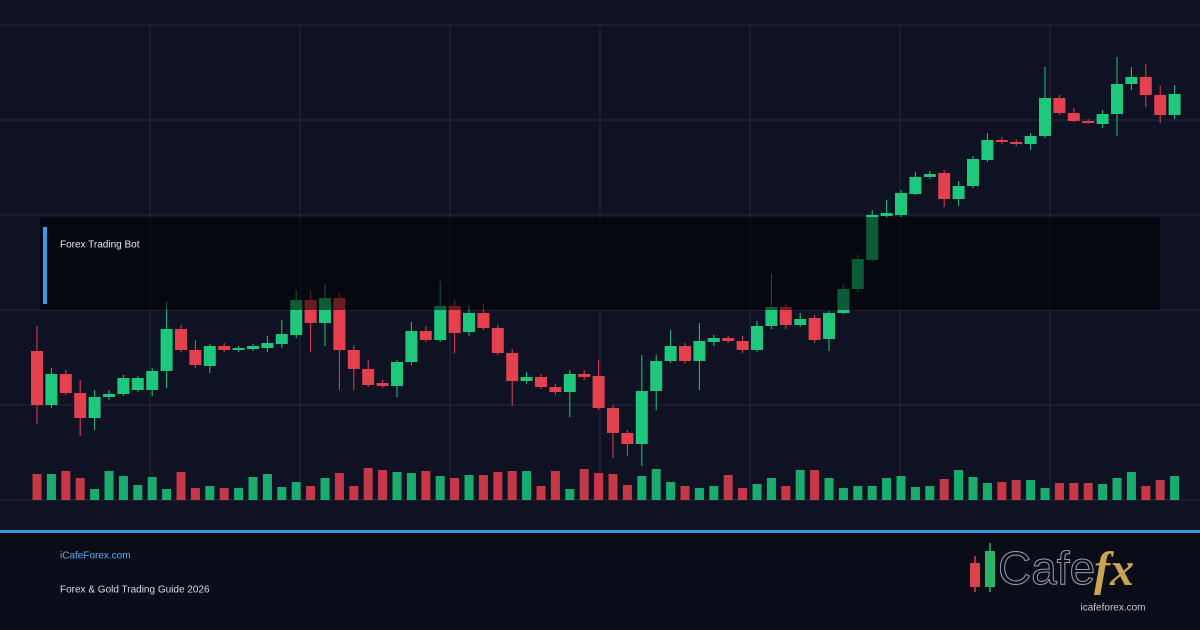 Image resolution: width=1200 pixels, height=630 pixels. Describe the element at coordinates (45, 265) in the screenshot. I see `title-accent` at that location.